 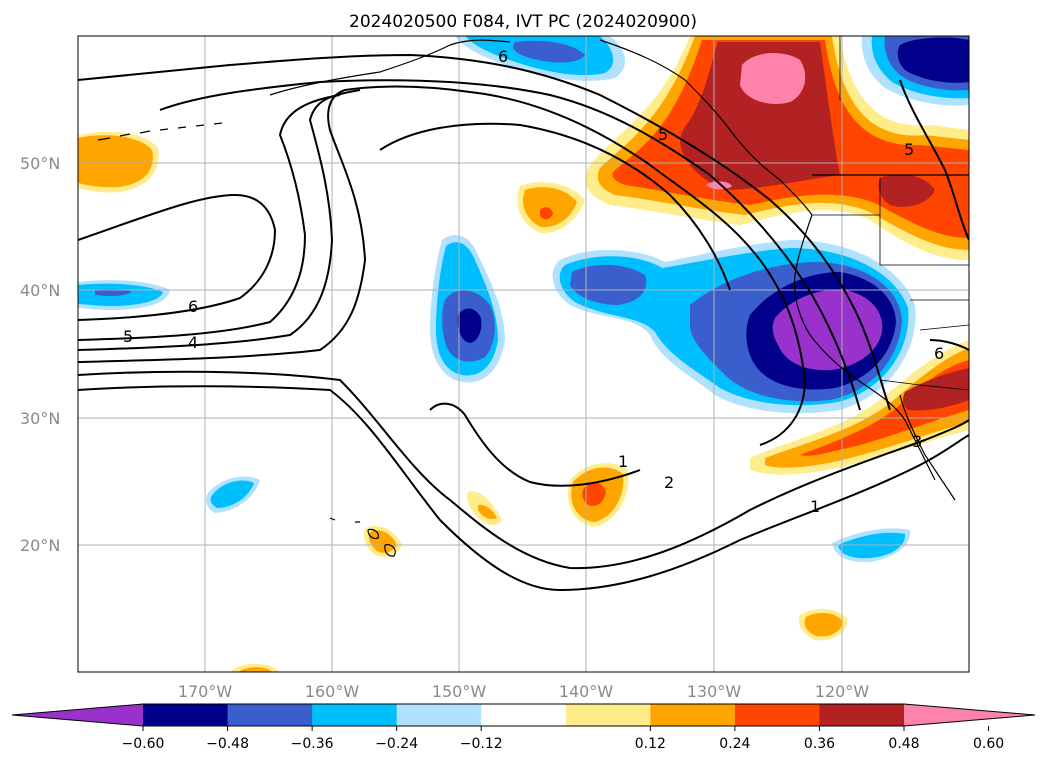 What do you see at coordinates (503, 56) in the screenshot?
I see `contour-label-6-north: 6` at bounding box center [503, 56].